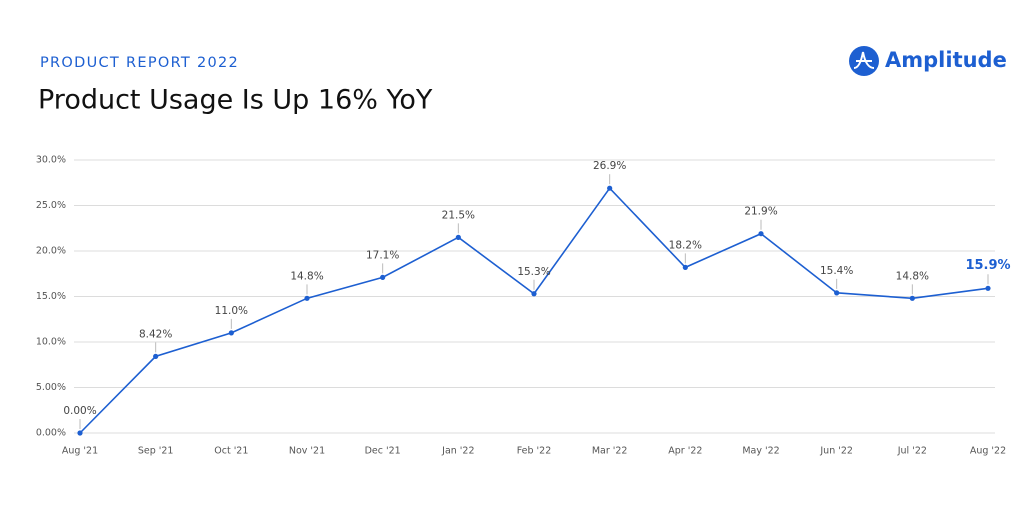 The height and width of the screenshot is (512, 1024). I want to click on x-tick-label: Aug '21, so click(80, 451).